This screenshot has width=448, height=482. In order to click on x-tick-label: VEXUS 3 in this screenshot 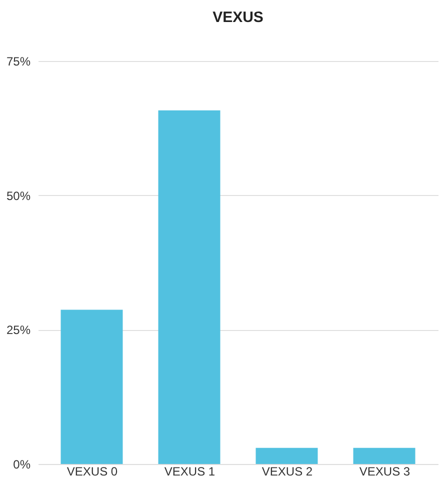, I will do `click(384, 471)`.